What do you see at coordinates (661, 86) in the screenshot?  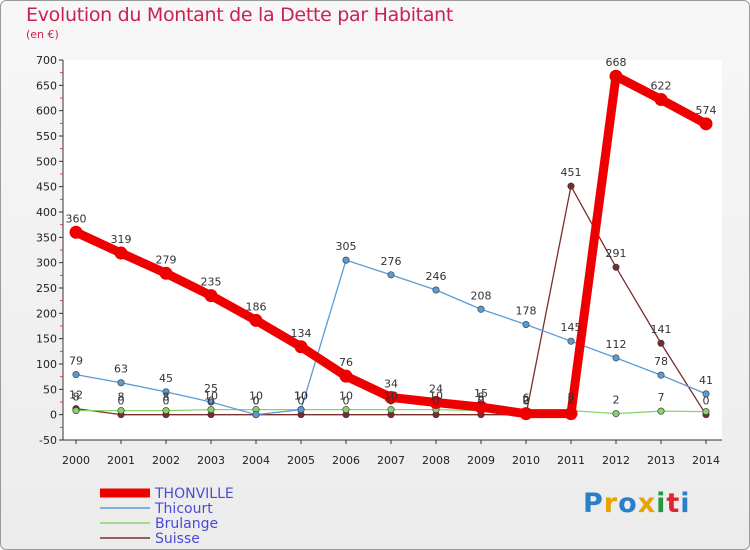 I see `data-label: 622` at bounding box center [661, 86].